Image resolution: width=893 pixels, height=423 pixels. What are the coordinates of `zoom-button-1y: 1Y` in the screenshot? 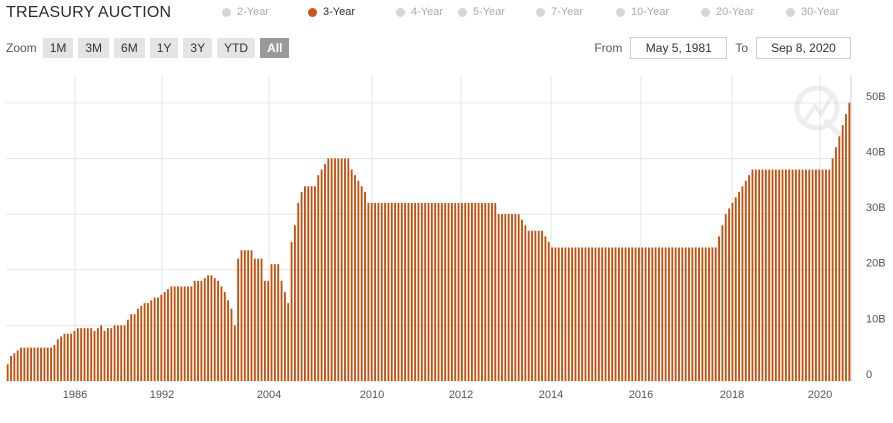 It's located at (164, 48).